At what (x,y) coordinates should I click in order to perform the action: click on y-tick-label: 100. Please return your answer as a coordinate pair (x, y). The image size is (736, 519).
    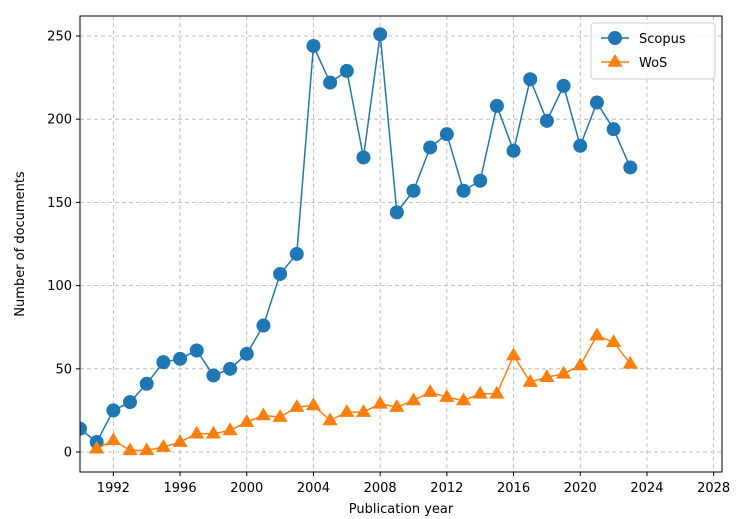
    Looking at the image, I should click on (59, 286).